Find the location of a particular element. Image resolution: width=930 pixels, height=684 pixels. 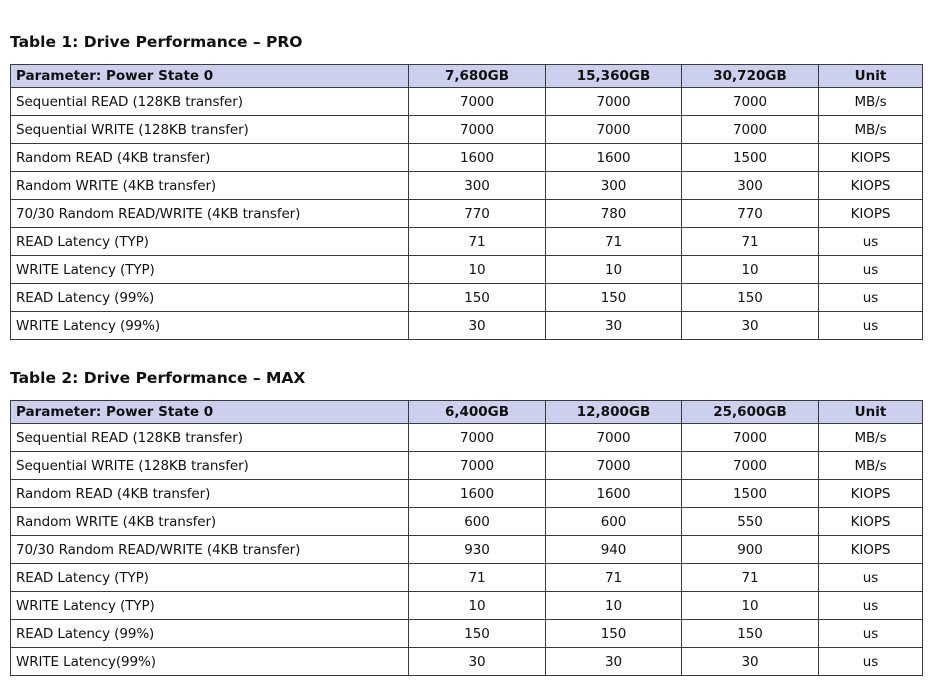

header-capacity-3: 30,720GB is located at coordinates (750, 76).